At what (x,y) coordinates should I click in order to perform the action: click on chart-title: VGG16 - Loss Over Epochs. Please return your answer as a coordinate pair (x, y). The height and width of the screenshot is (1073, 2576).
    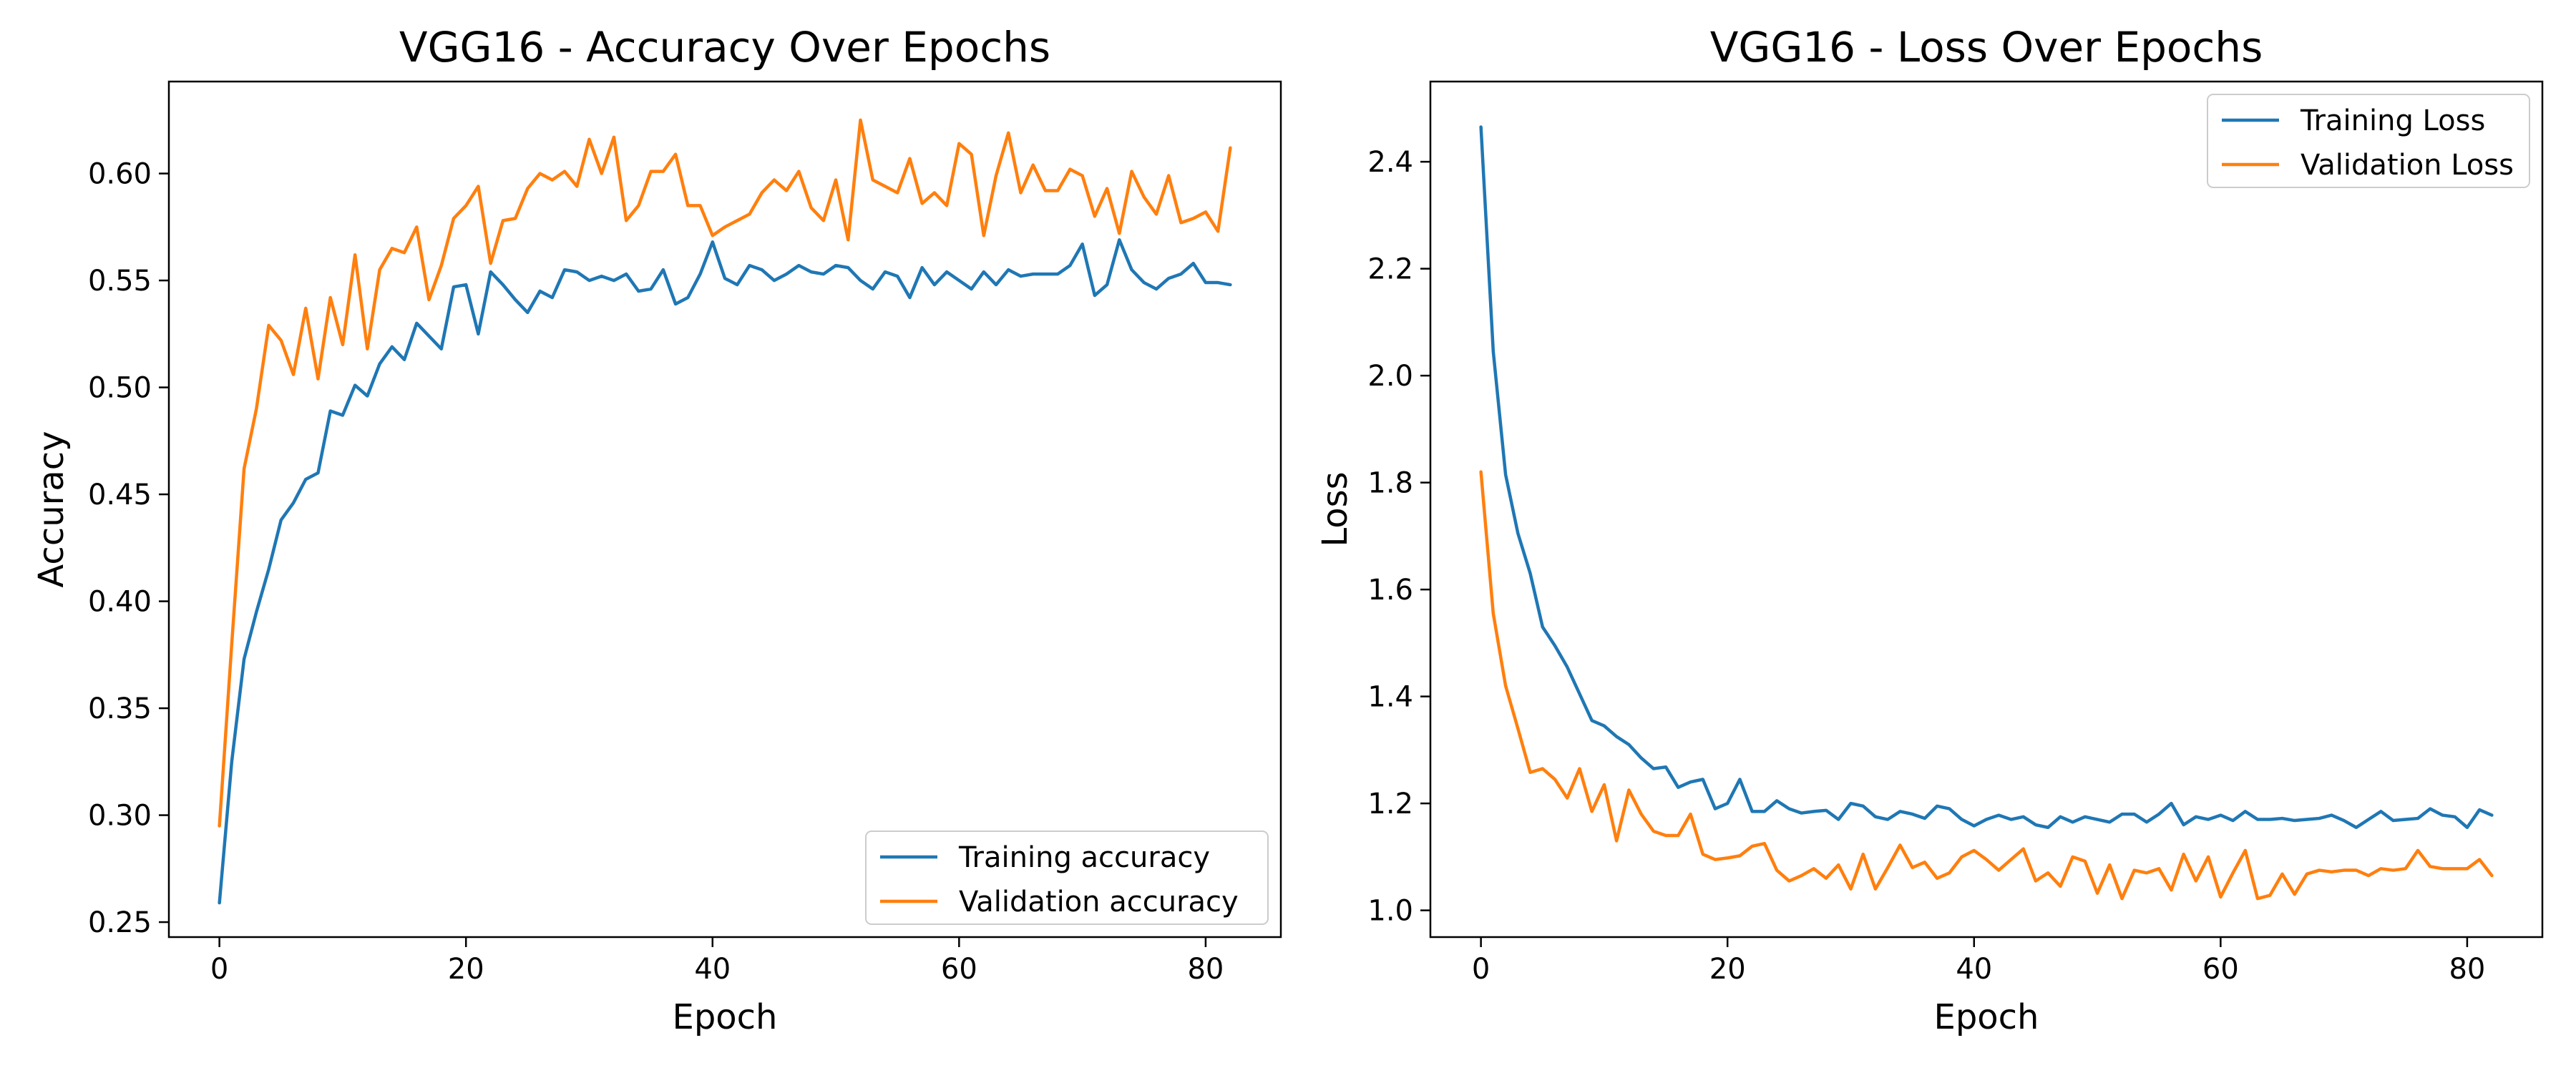
    Looking at the image, I should click on (1987, 48).